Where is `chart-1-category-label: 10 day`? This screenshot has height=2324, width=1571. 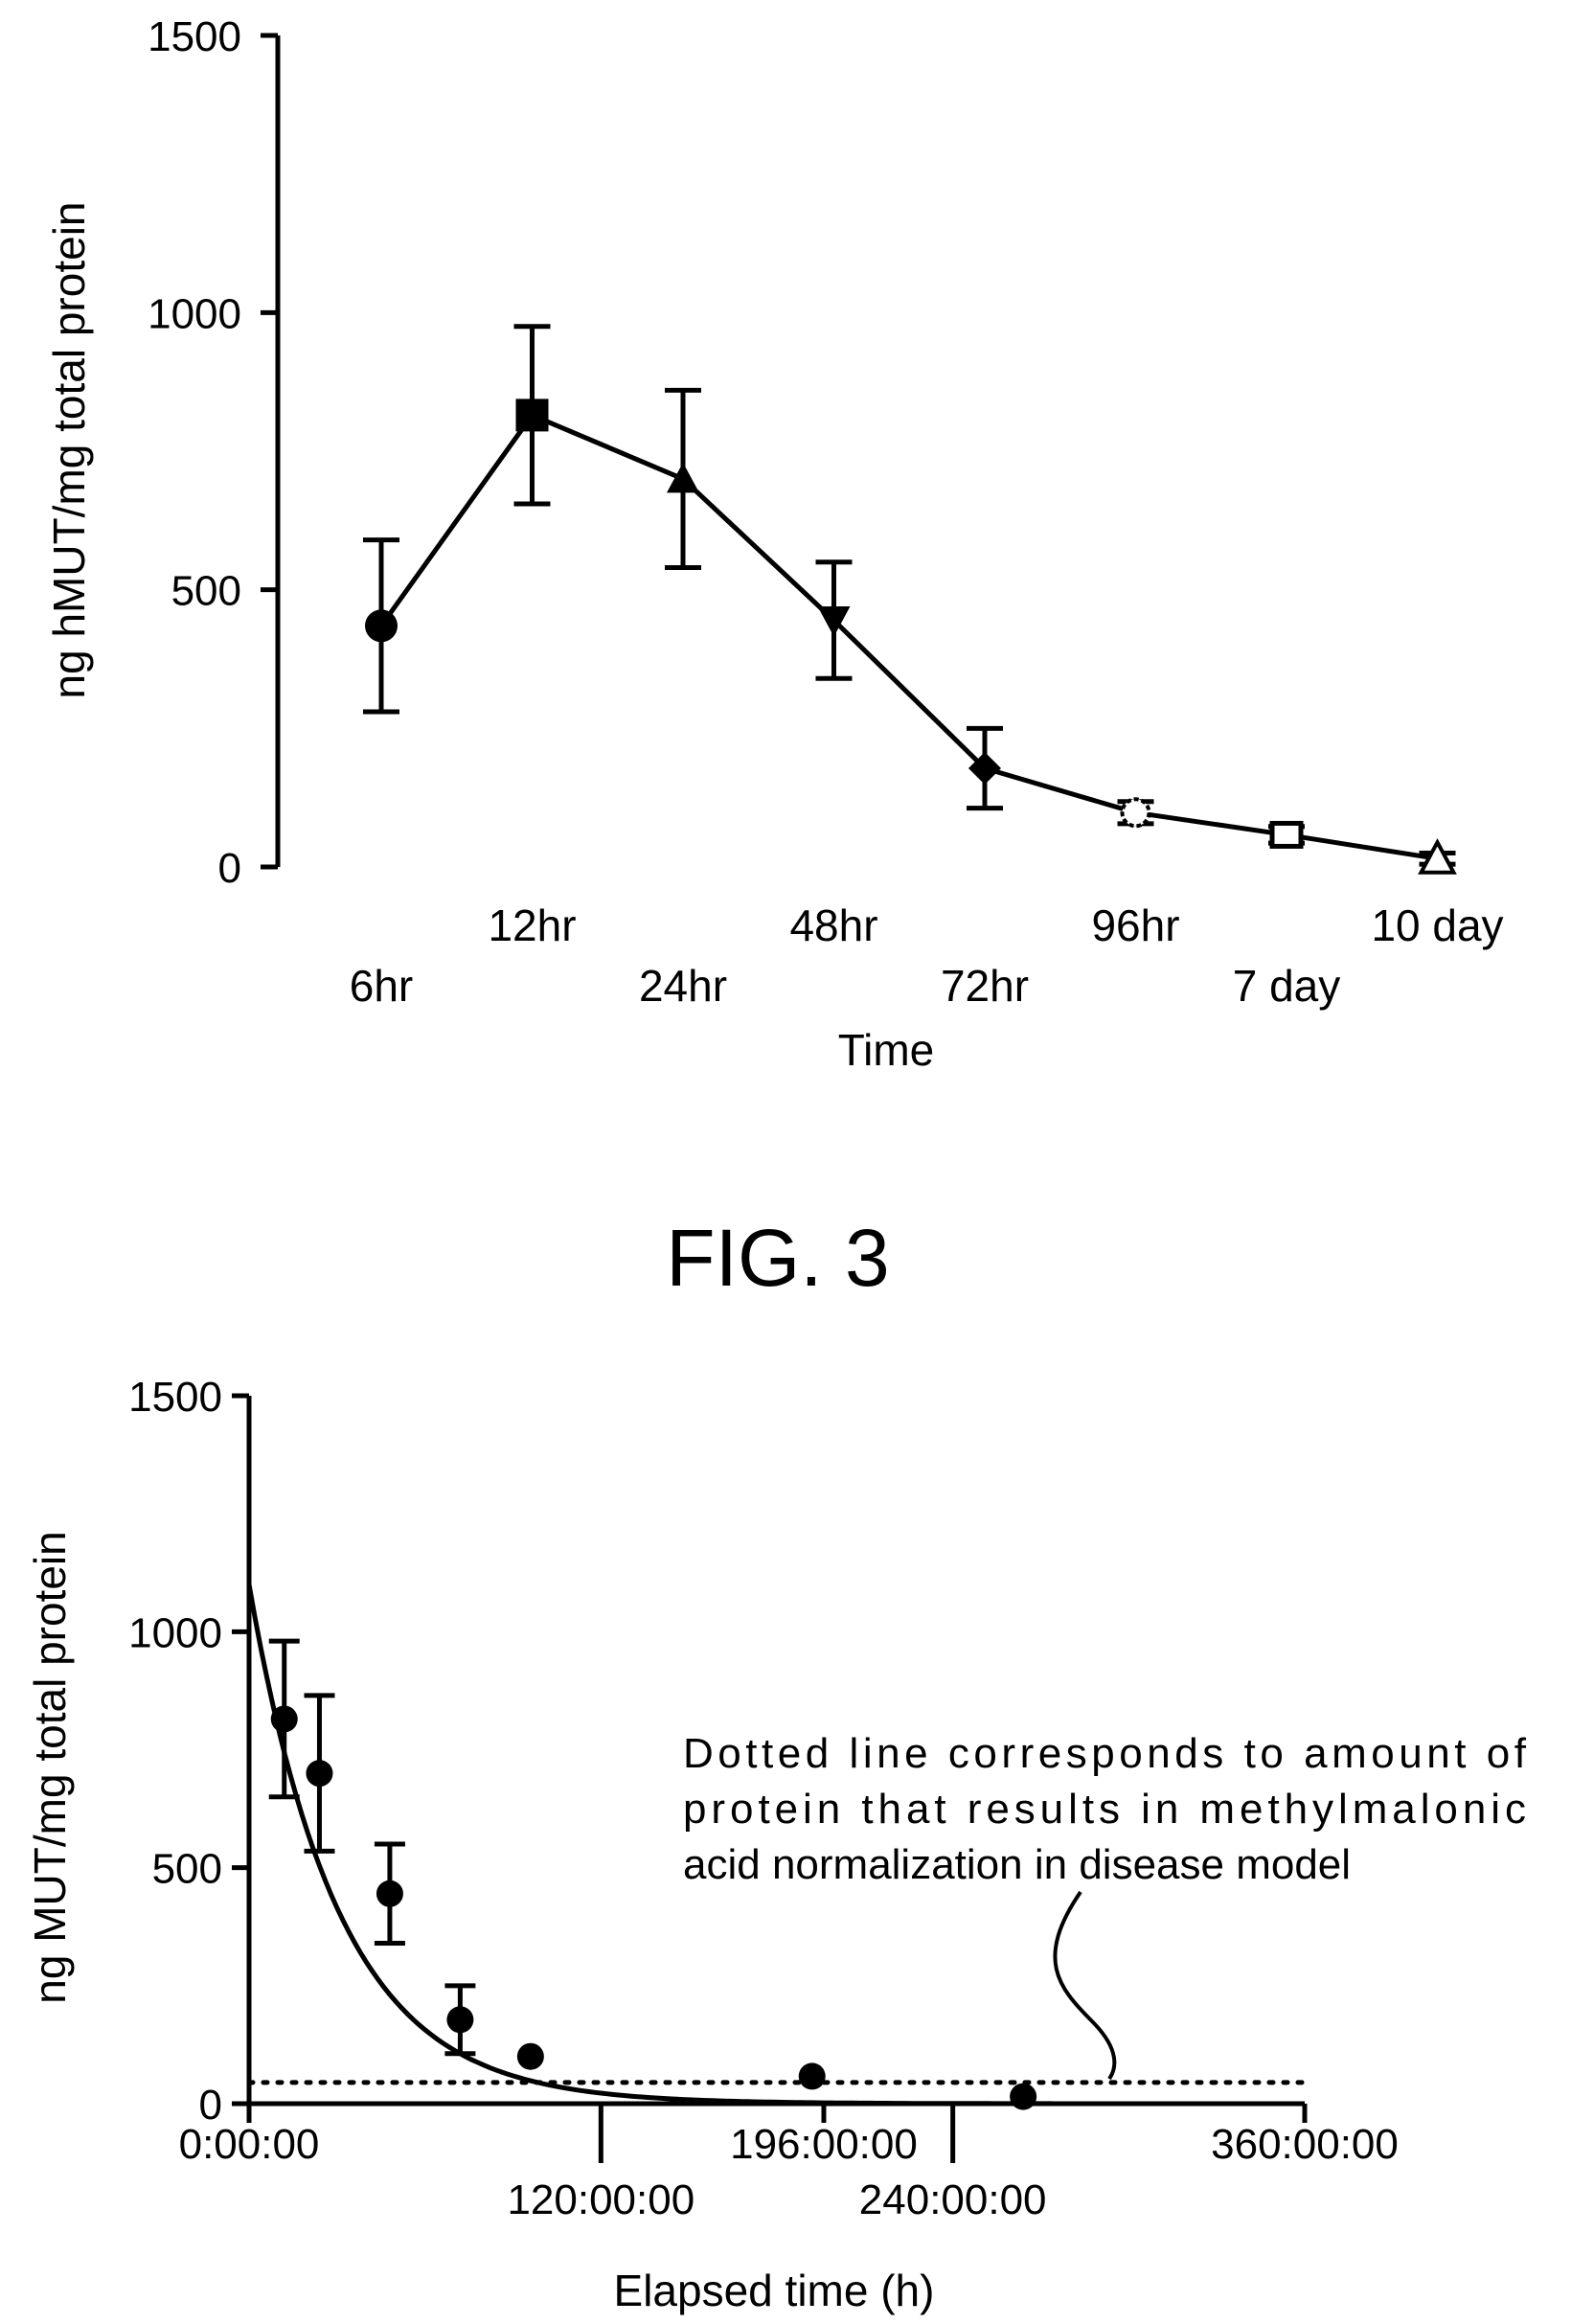
chart-1-category-label: 10 day is located at coordinates (1437, 925).